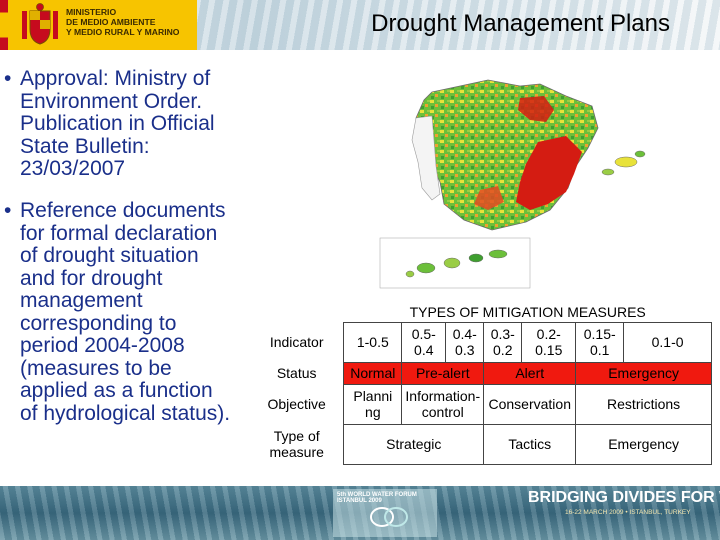  Describe the element at coordinates (443, 404) in the screenshot. I see `objective-cell: Information- control` at that location.